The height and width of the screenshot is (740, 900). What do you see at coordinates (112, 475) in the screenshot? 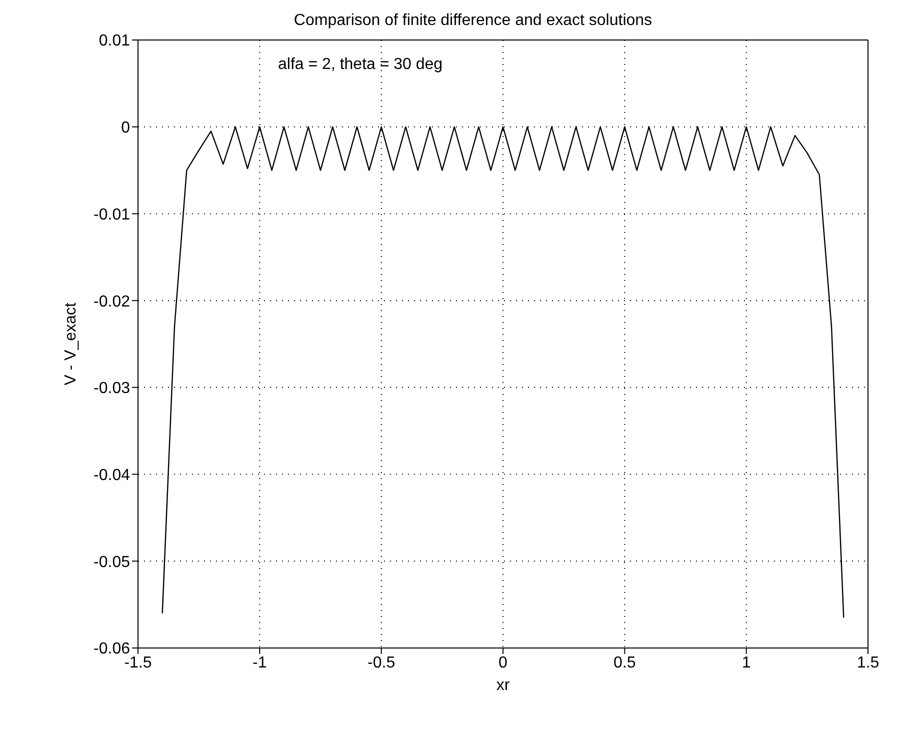
I see `y-tick-label: -0.04` at bounding box center [112, 475].